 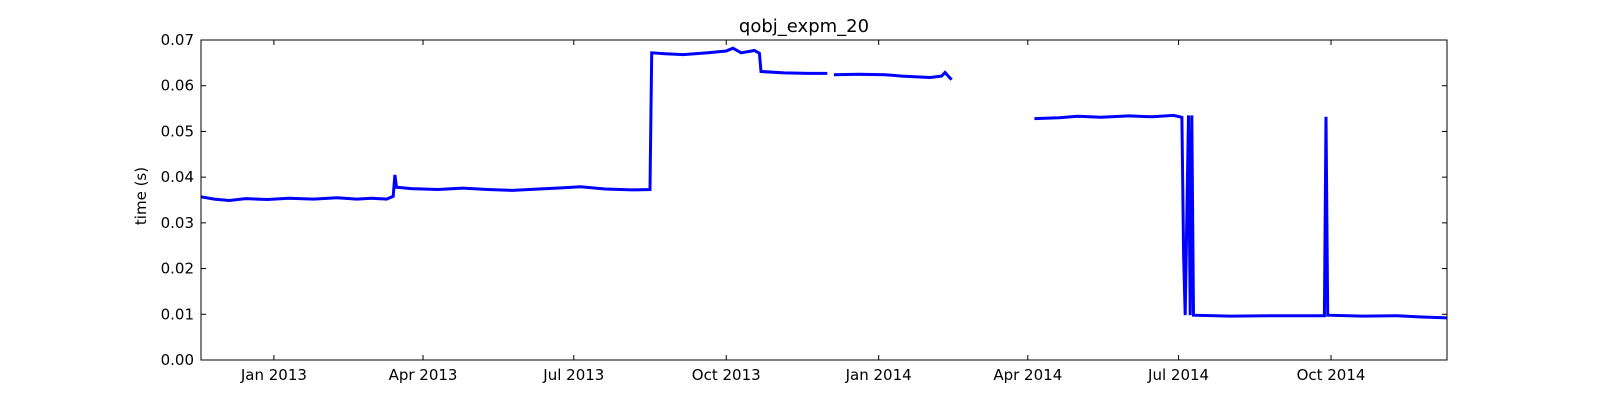 What do you see at coordinates (177, 269) in the screenshot?
I see `y-tick-label: 0.02` at bounding box center [177, 269].